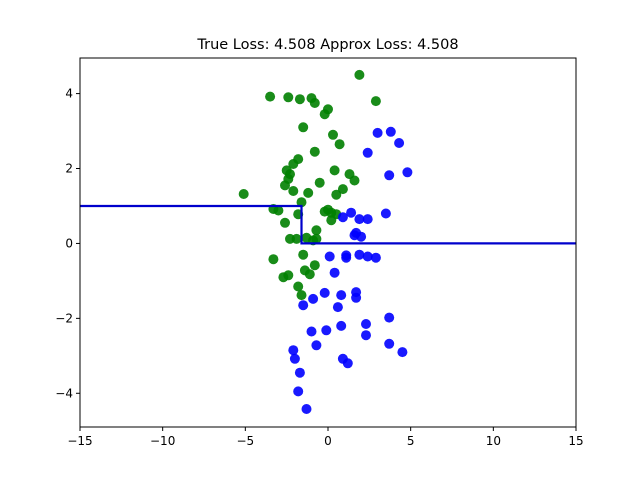  Describe the element at coordinates (69, 94) in the screenshot. I see `y-tick-label: 4` at that location.